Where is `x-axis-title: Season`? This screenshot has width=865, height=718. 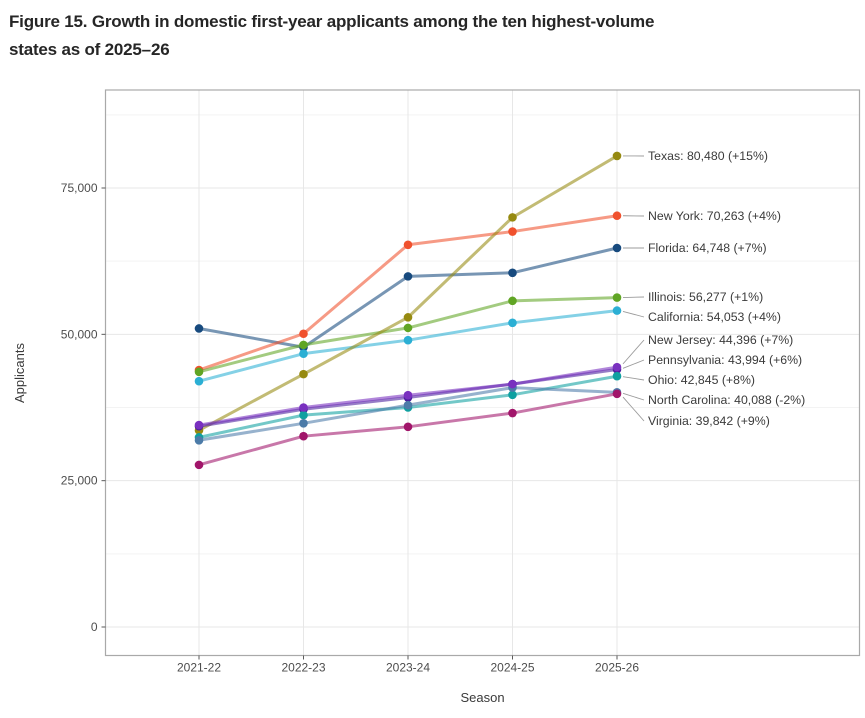
x-axis-title: Season is located at coordinates (482, 697).